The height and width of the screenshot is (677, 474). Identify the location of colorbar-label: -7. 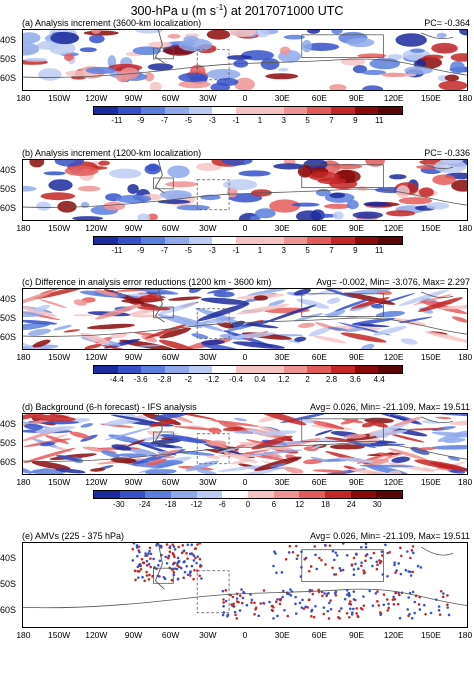
(164, 120).